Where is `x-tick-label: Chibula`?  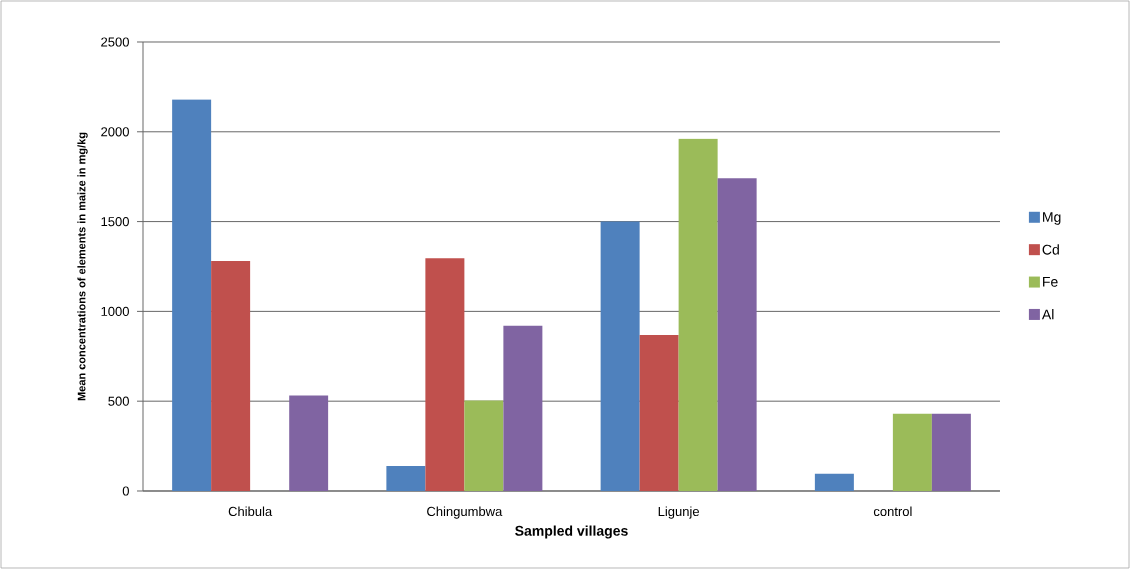
x-tick-label: Chibula is located at coordinates (250, 511).